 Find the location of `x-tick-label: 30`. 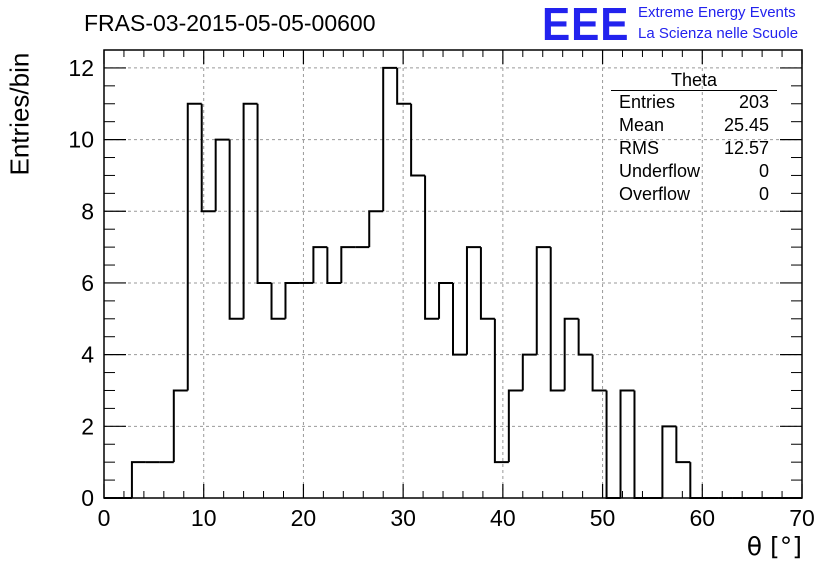

x-tick-label: 30 is located at coordinates (403, 518).